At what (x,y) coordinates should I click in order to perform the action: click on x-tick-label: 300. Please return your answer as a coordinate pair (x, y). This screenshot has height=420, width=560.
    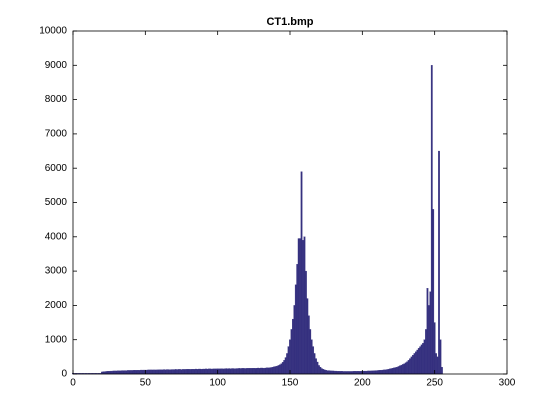
    Looking at the image, I should click on (507, 383).